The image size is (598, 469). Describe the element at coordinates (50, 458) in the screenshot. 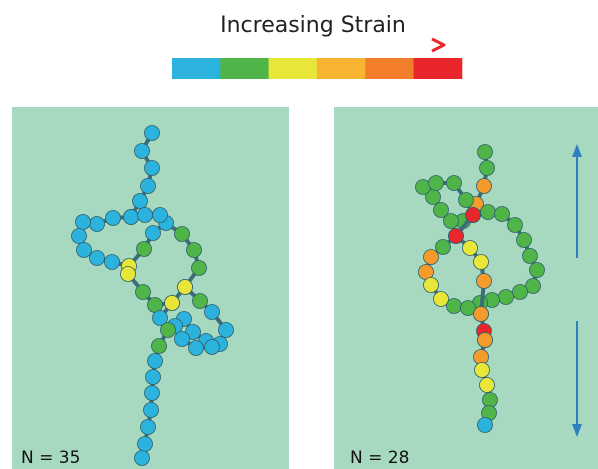

I see `panel-left-n-label: N = 35` at that location.